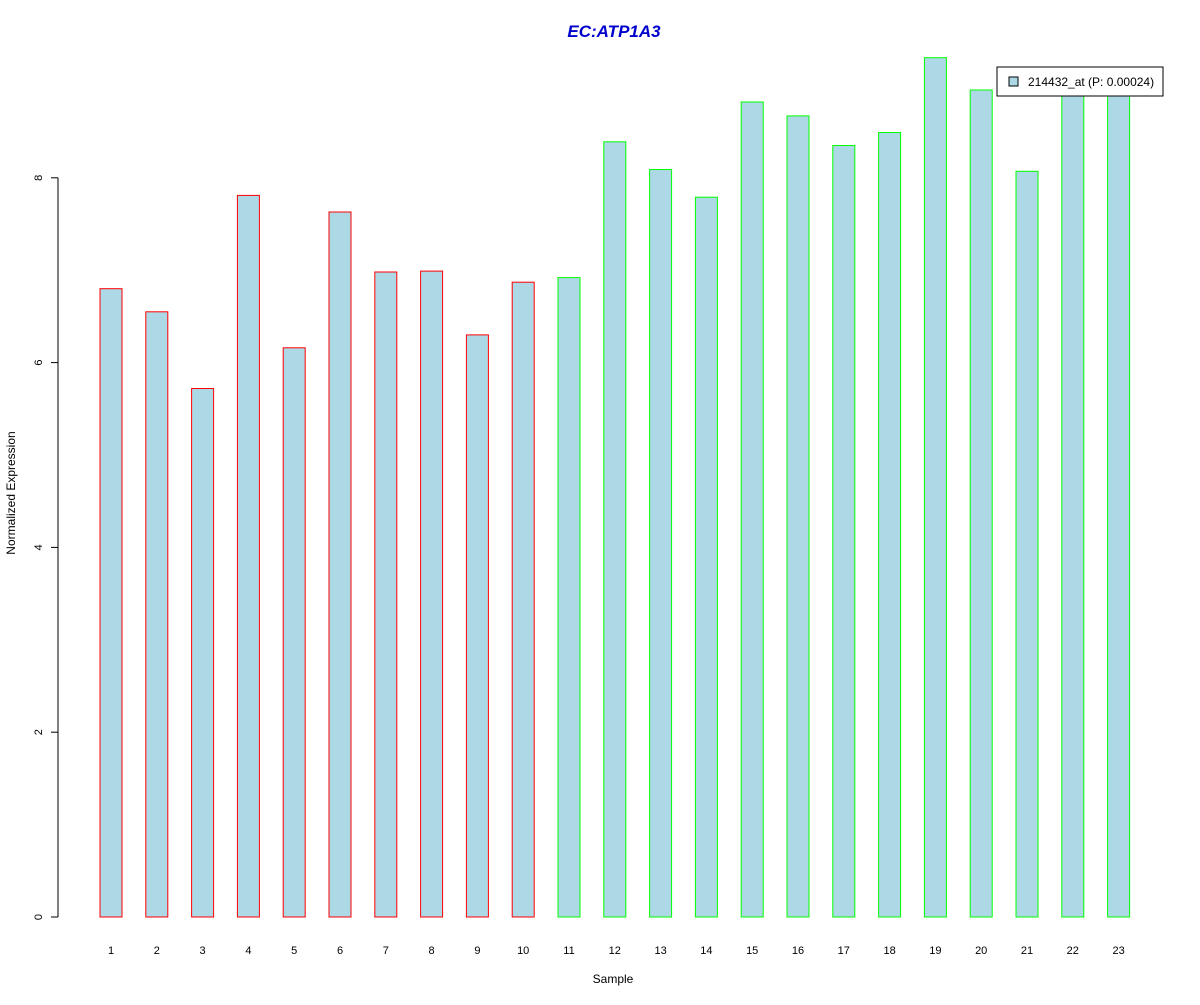  What do you see at coordinates (935, 951) in the screenshot?
I see `x-tick-label: 19` at bounding box center [935, 951].